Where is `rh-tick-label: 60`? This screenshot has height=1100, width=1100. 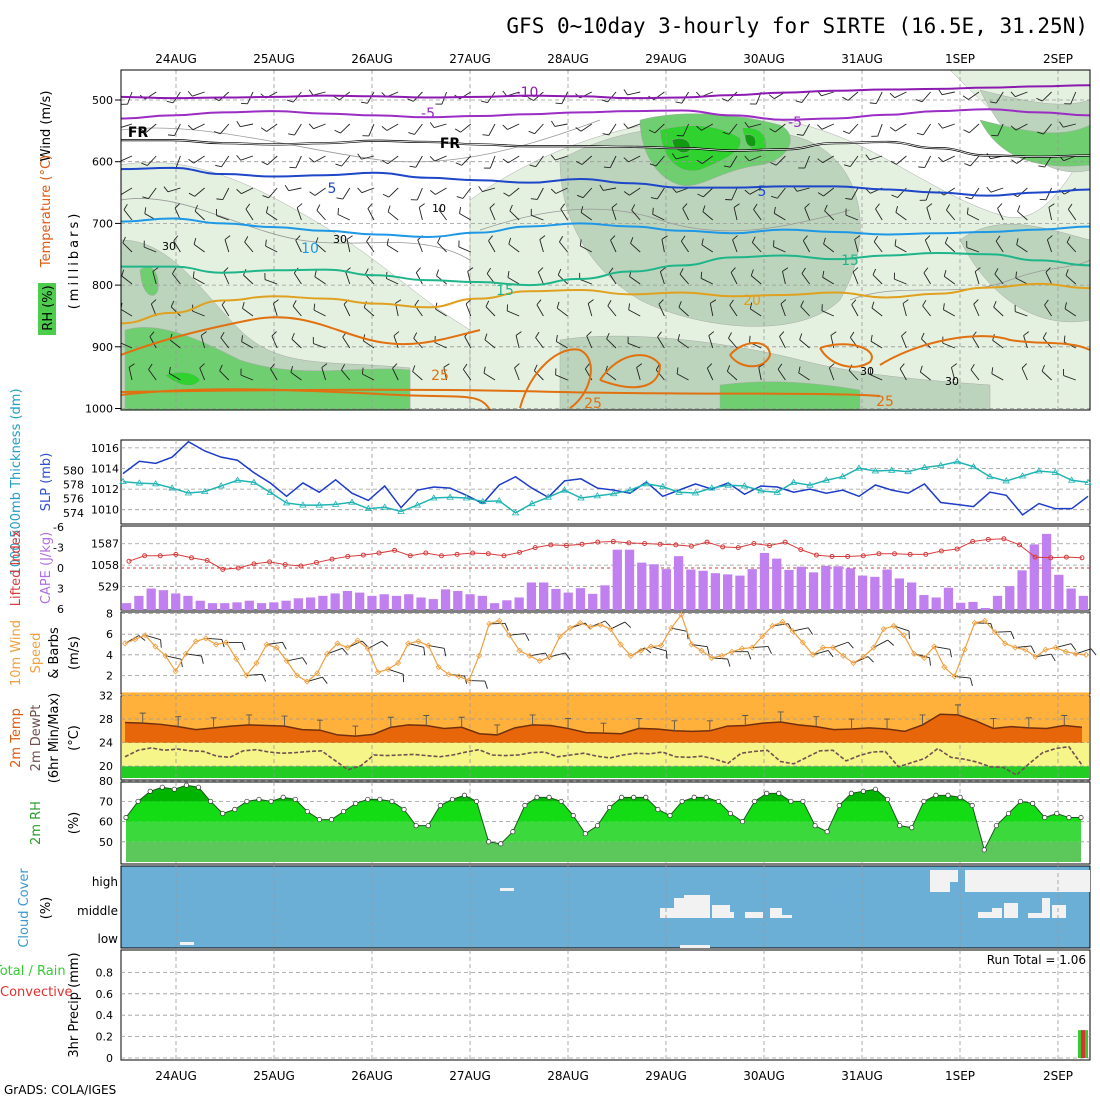 rh-tick-label: 60 is located at coordinates (106, 822).